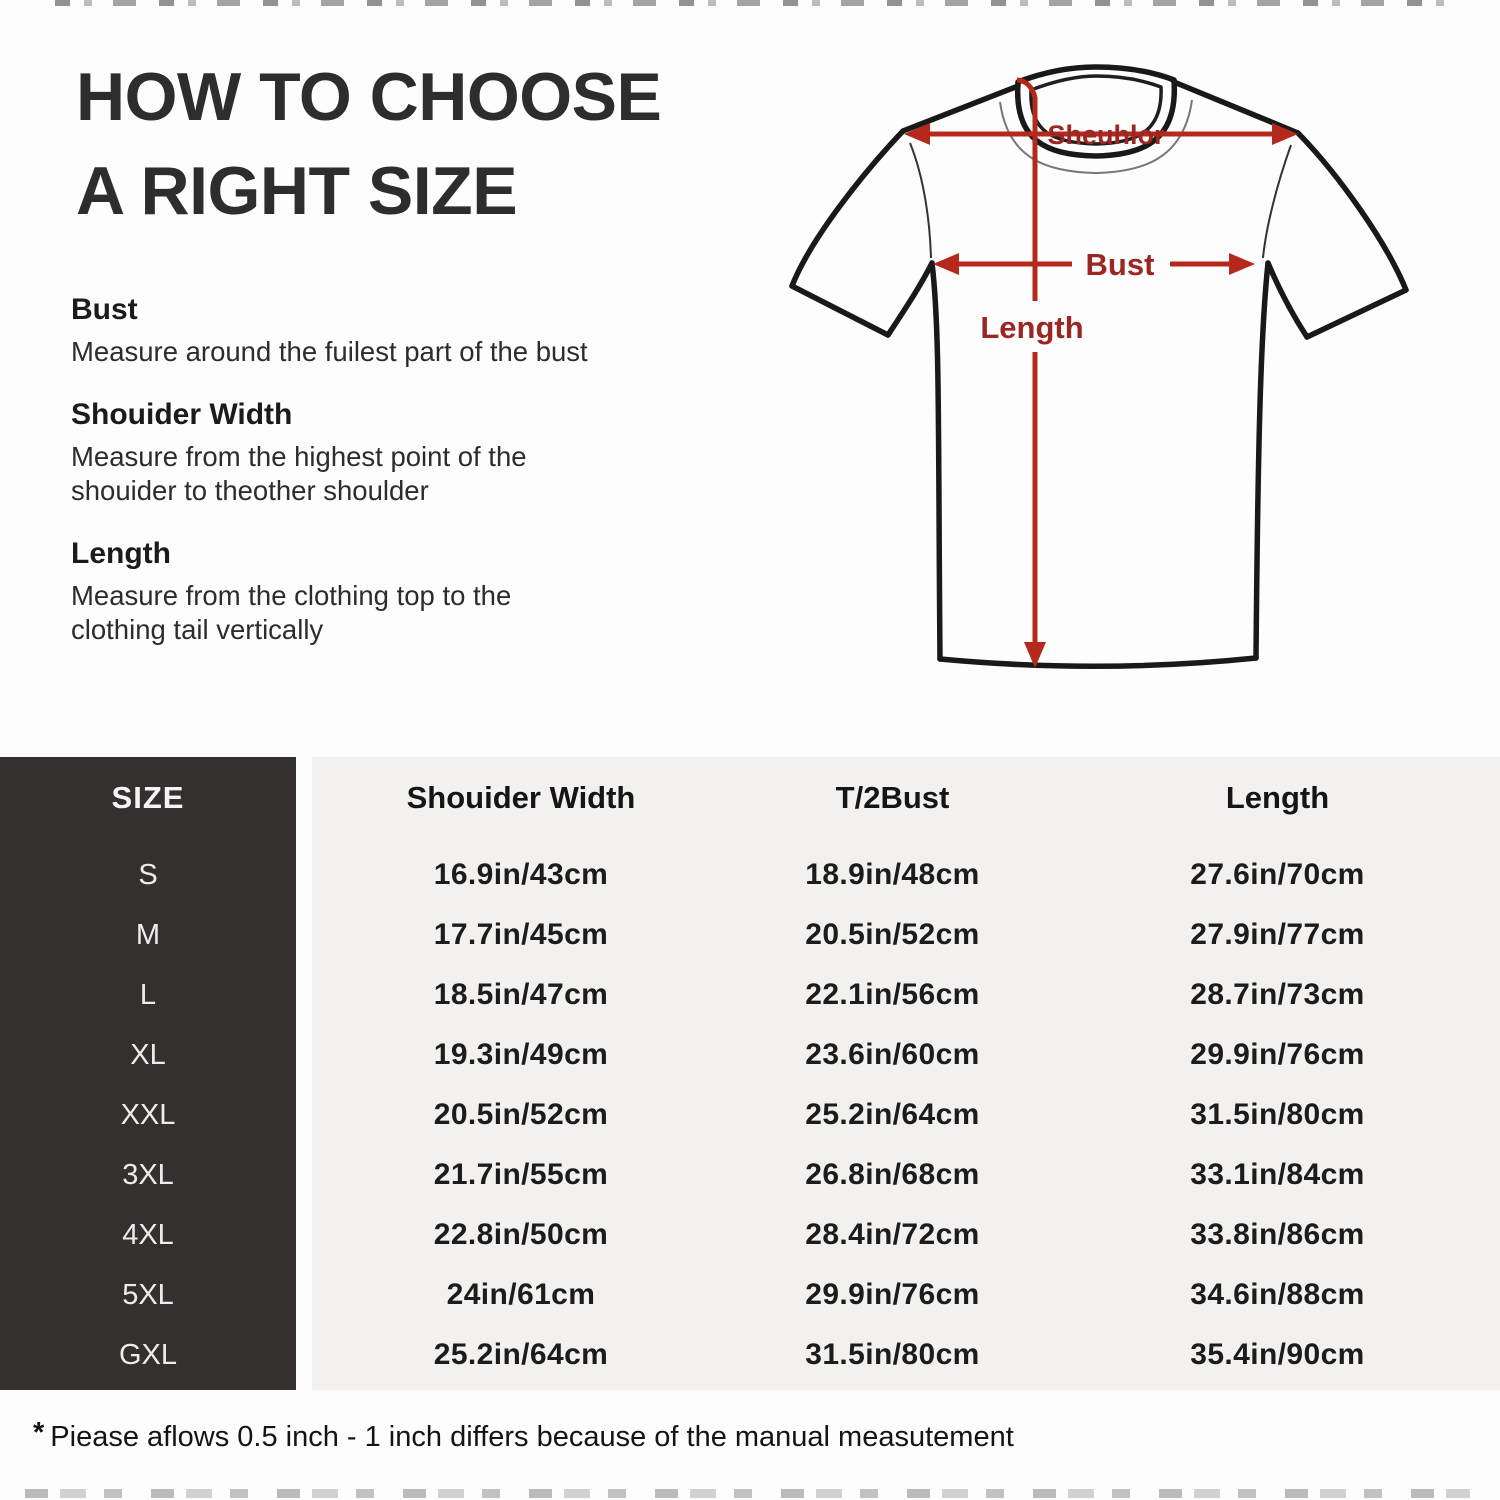 The height and width of the screenshot is (1500, 1500). Describe the element at coordinates (750, 3) in the screenshot. I see `cropped-text-artifact-top` at that location.